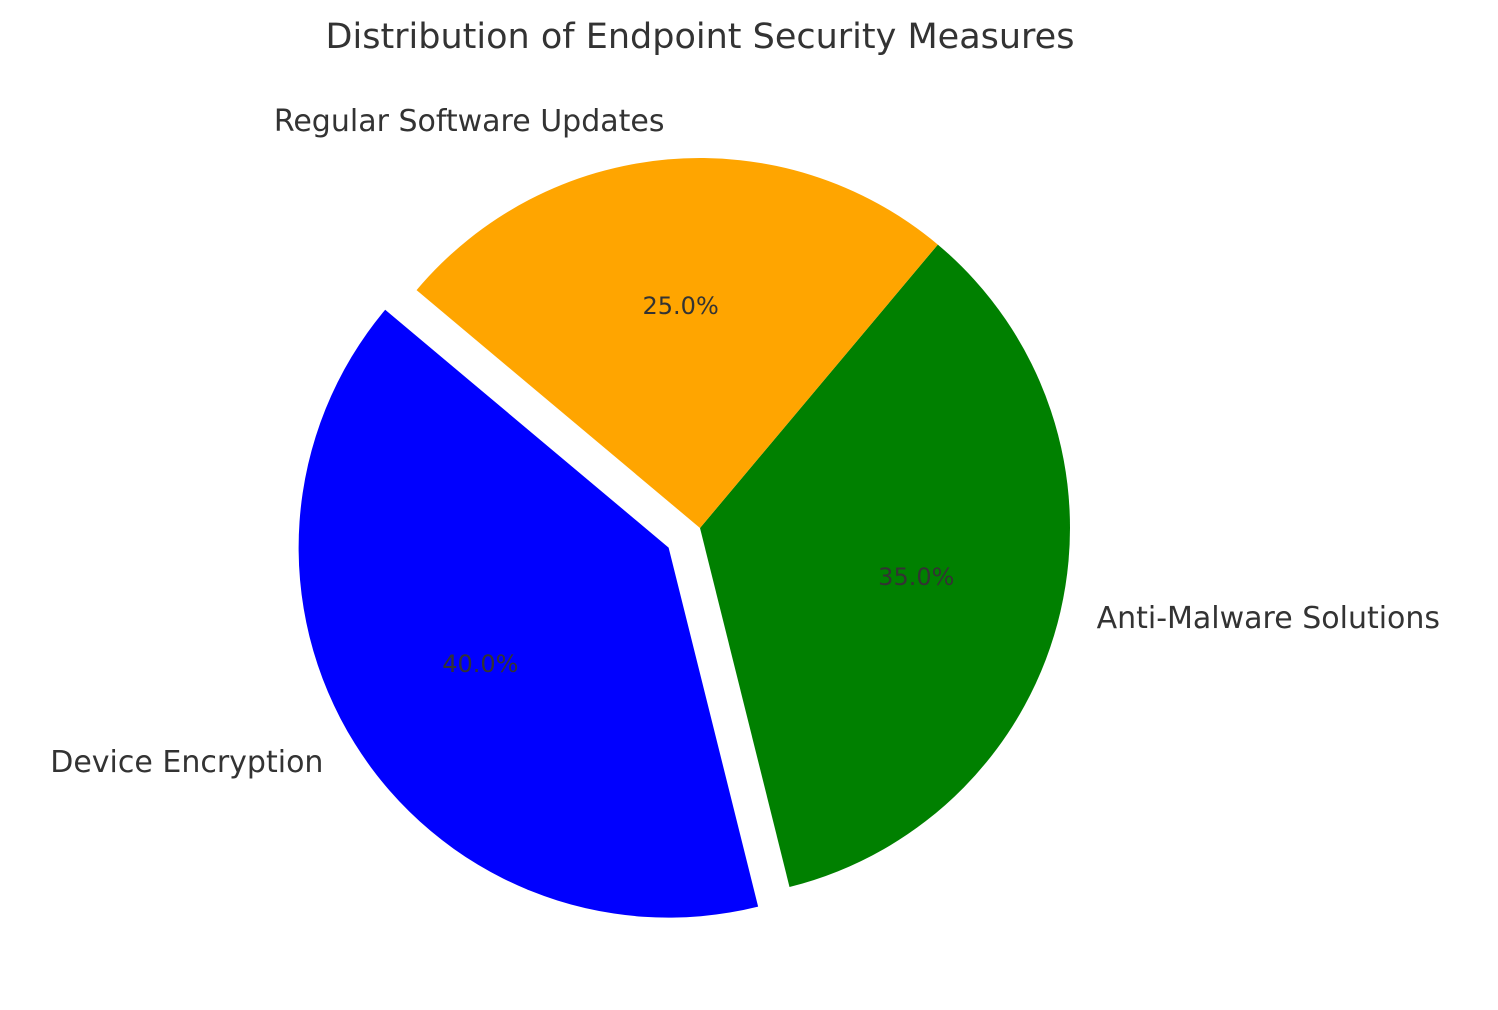 The height and width of the screenshot is (1010, 1498). What do you see at coordinates (1269, 618) in the screenshot?
I see `slice-label: Anti-Malware Solutions` at bounding box center [1269, 618].